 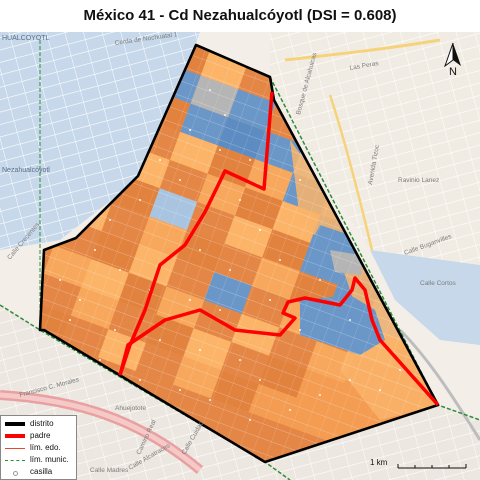 What do you see at coordinates (15, 473) in the screenshot?
I see `legend-swatch-casilla` at bounding box center [15, 473].